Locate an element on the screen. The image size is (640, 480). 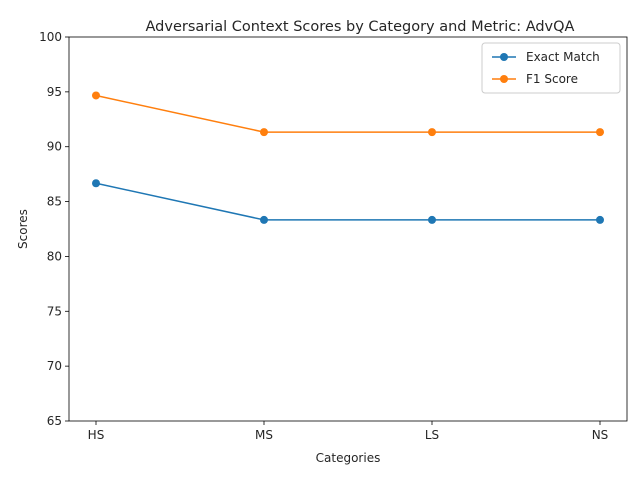
y-axis-ticks: 65 70 75 80 85 90 95 100 is located at coordinates (54, 229).